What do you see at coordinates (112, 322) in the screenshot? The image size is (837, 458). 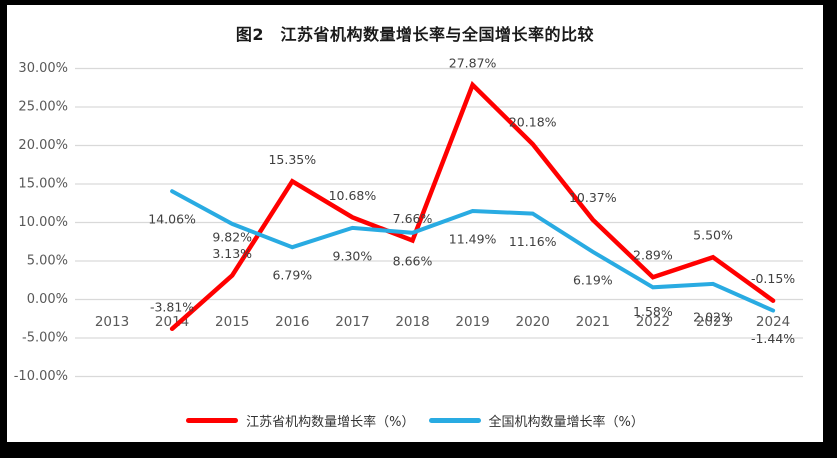 I see `x-axis-tick-label: 2013` at bounding box center [112, 322].